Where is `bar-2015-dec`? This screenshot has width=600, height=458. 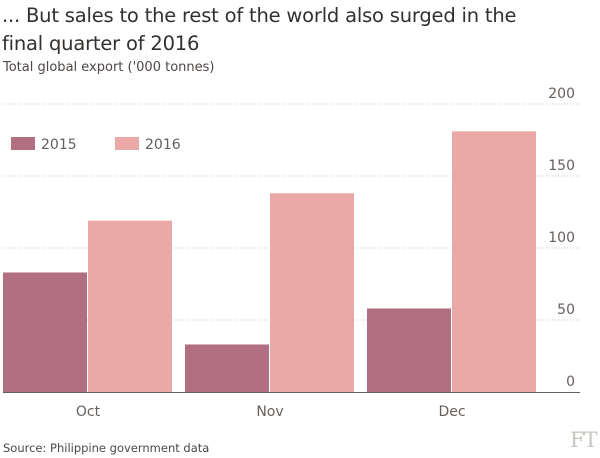
bar-2015-dec is located at coordinates (409, 350).